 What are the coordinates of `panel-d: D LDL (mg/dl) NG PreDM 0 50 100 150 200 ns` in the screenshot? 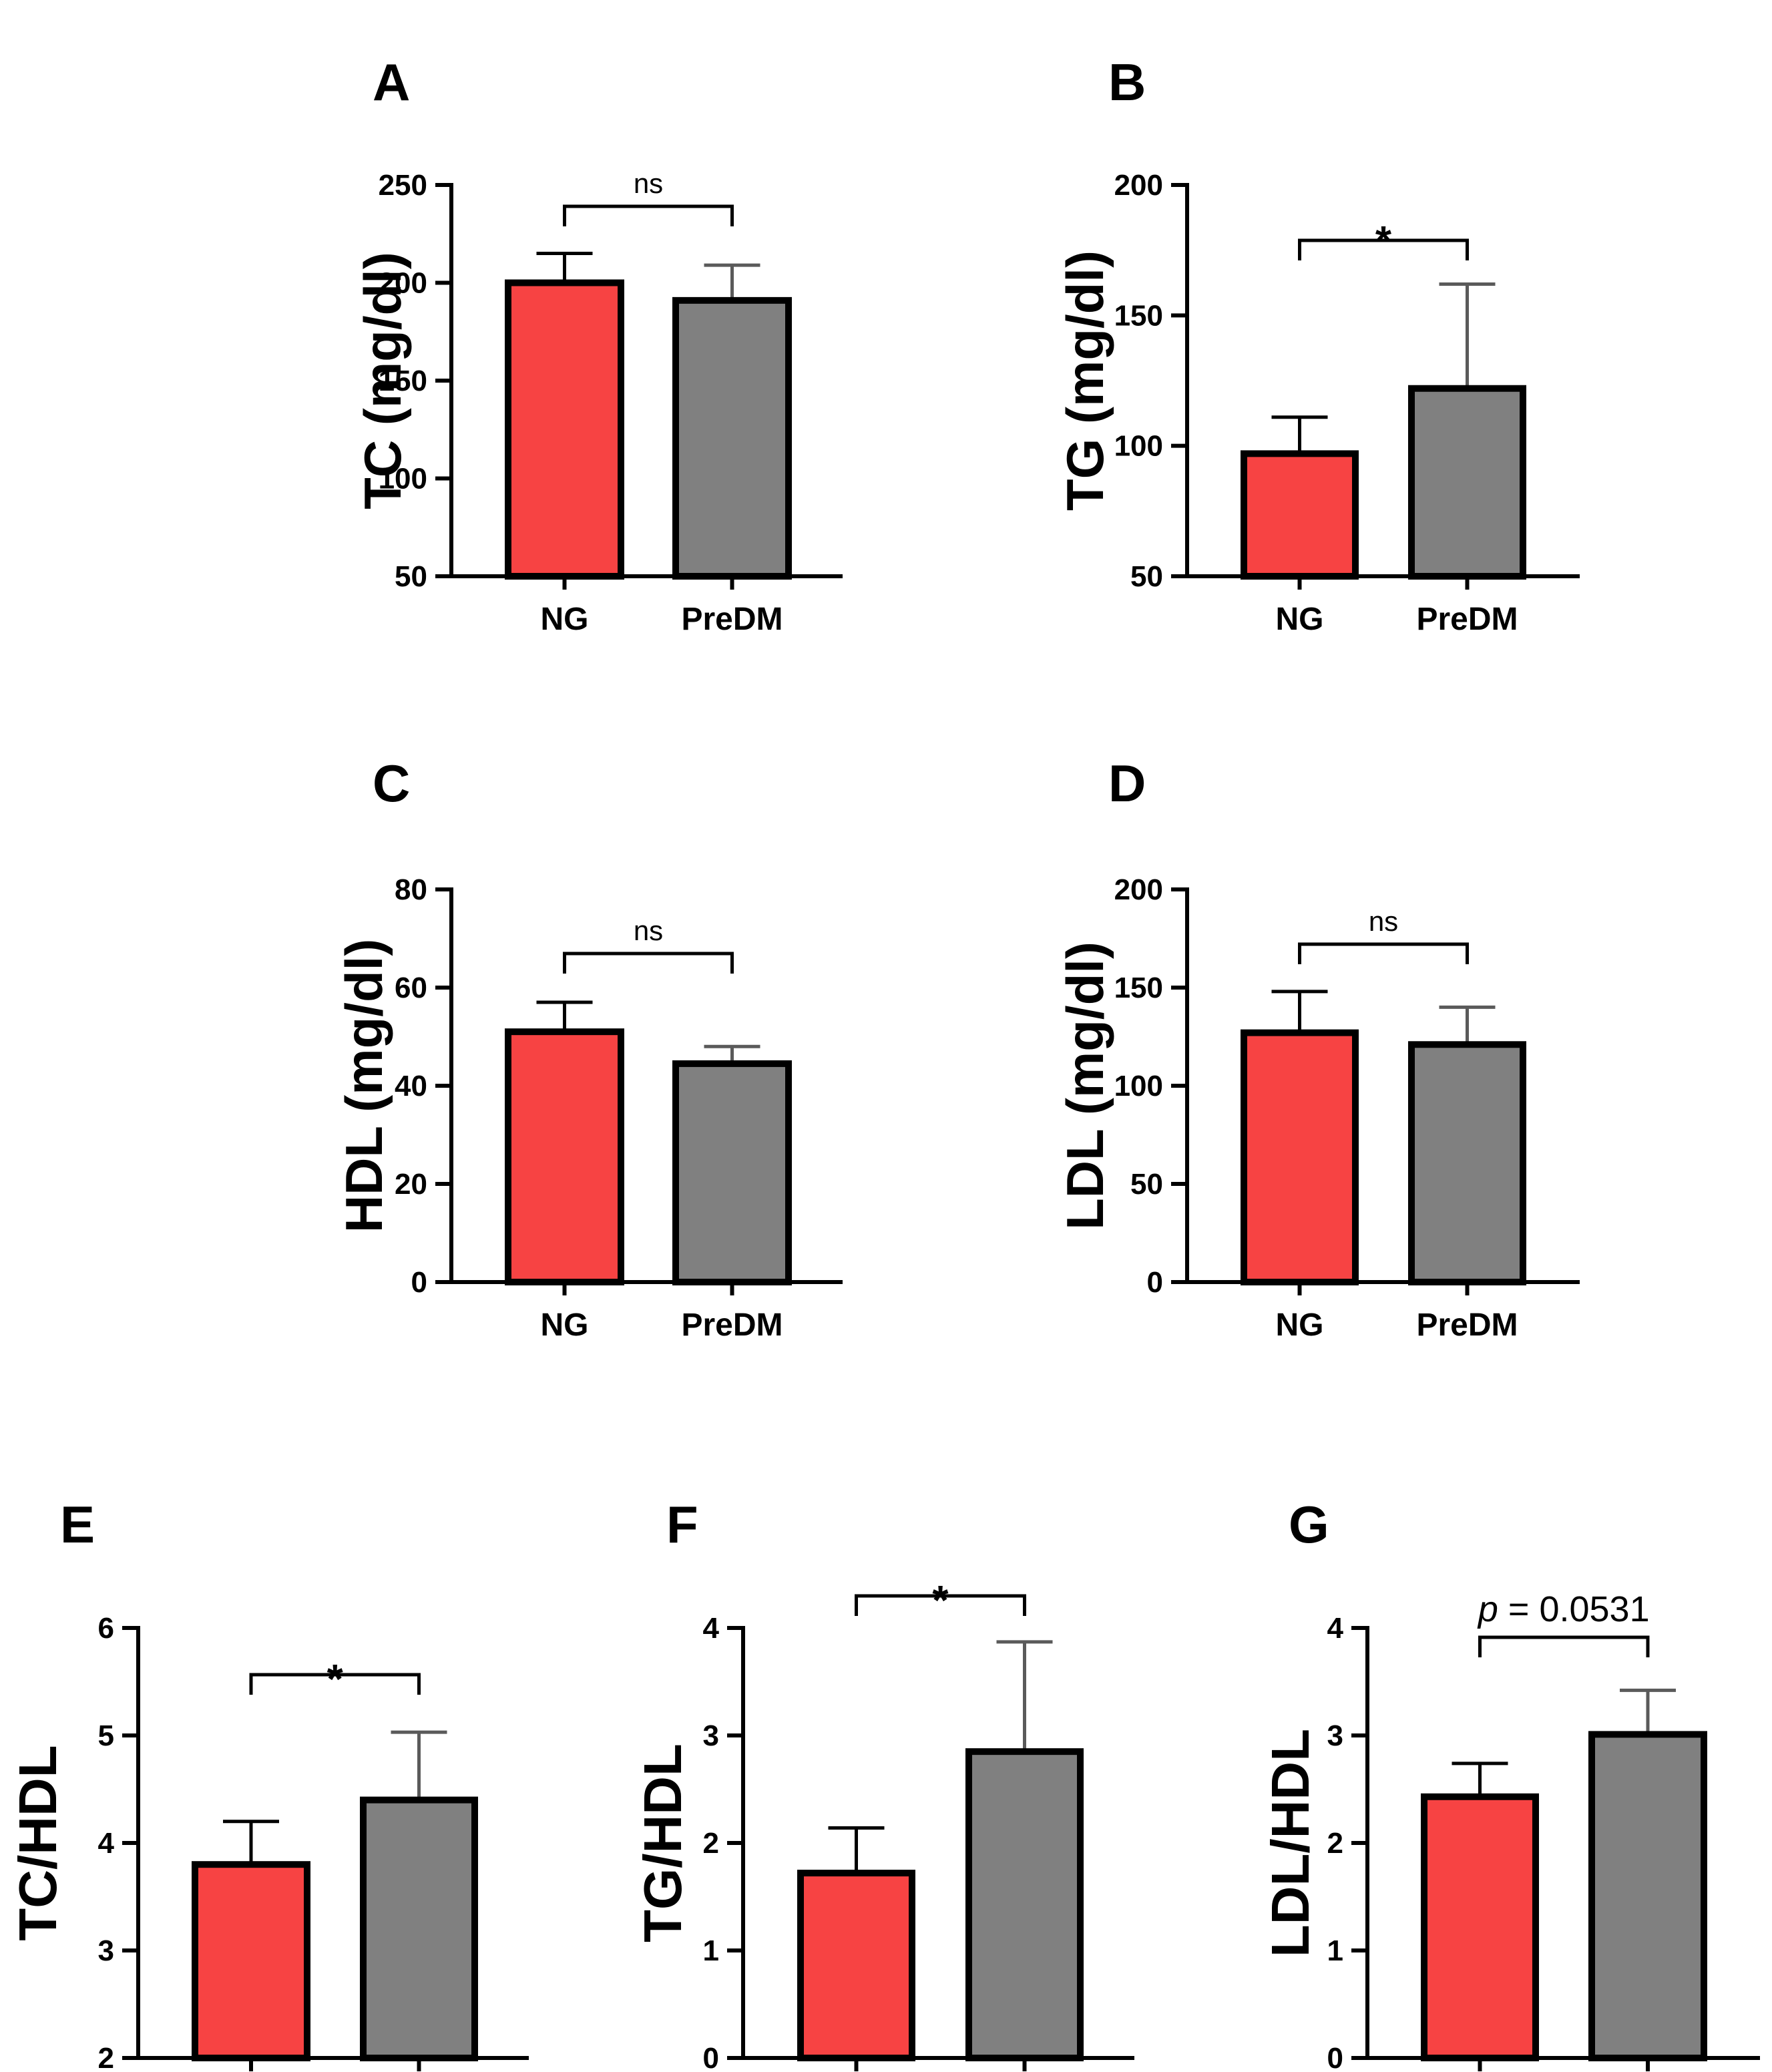 It's located at (1318, 1048).